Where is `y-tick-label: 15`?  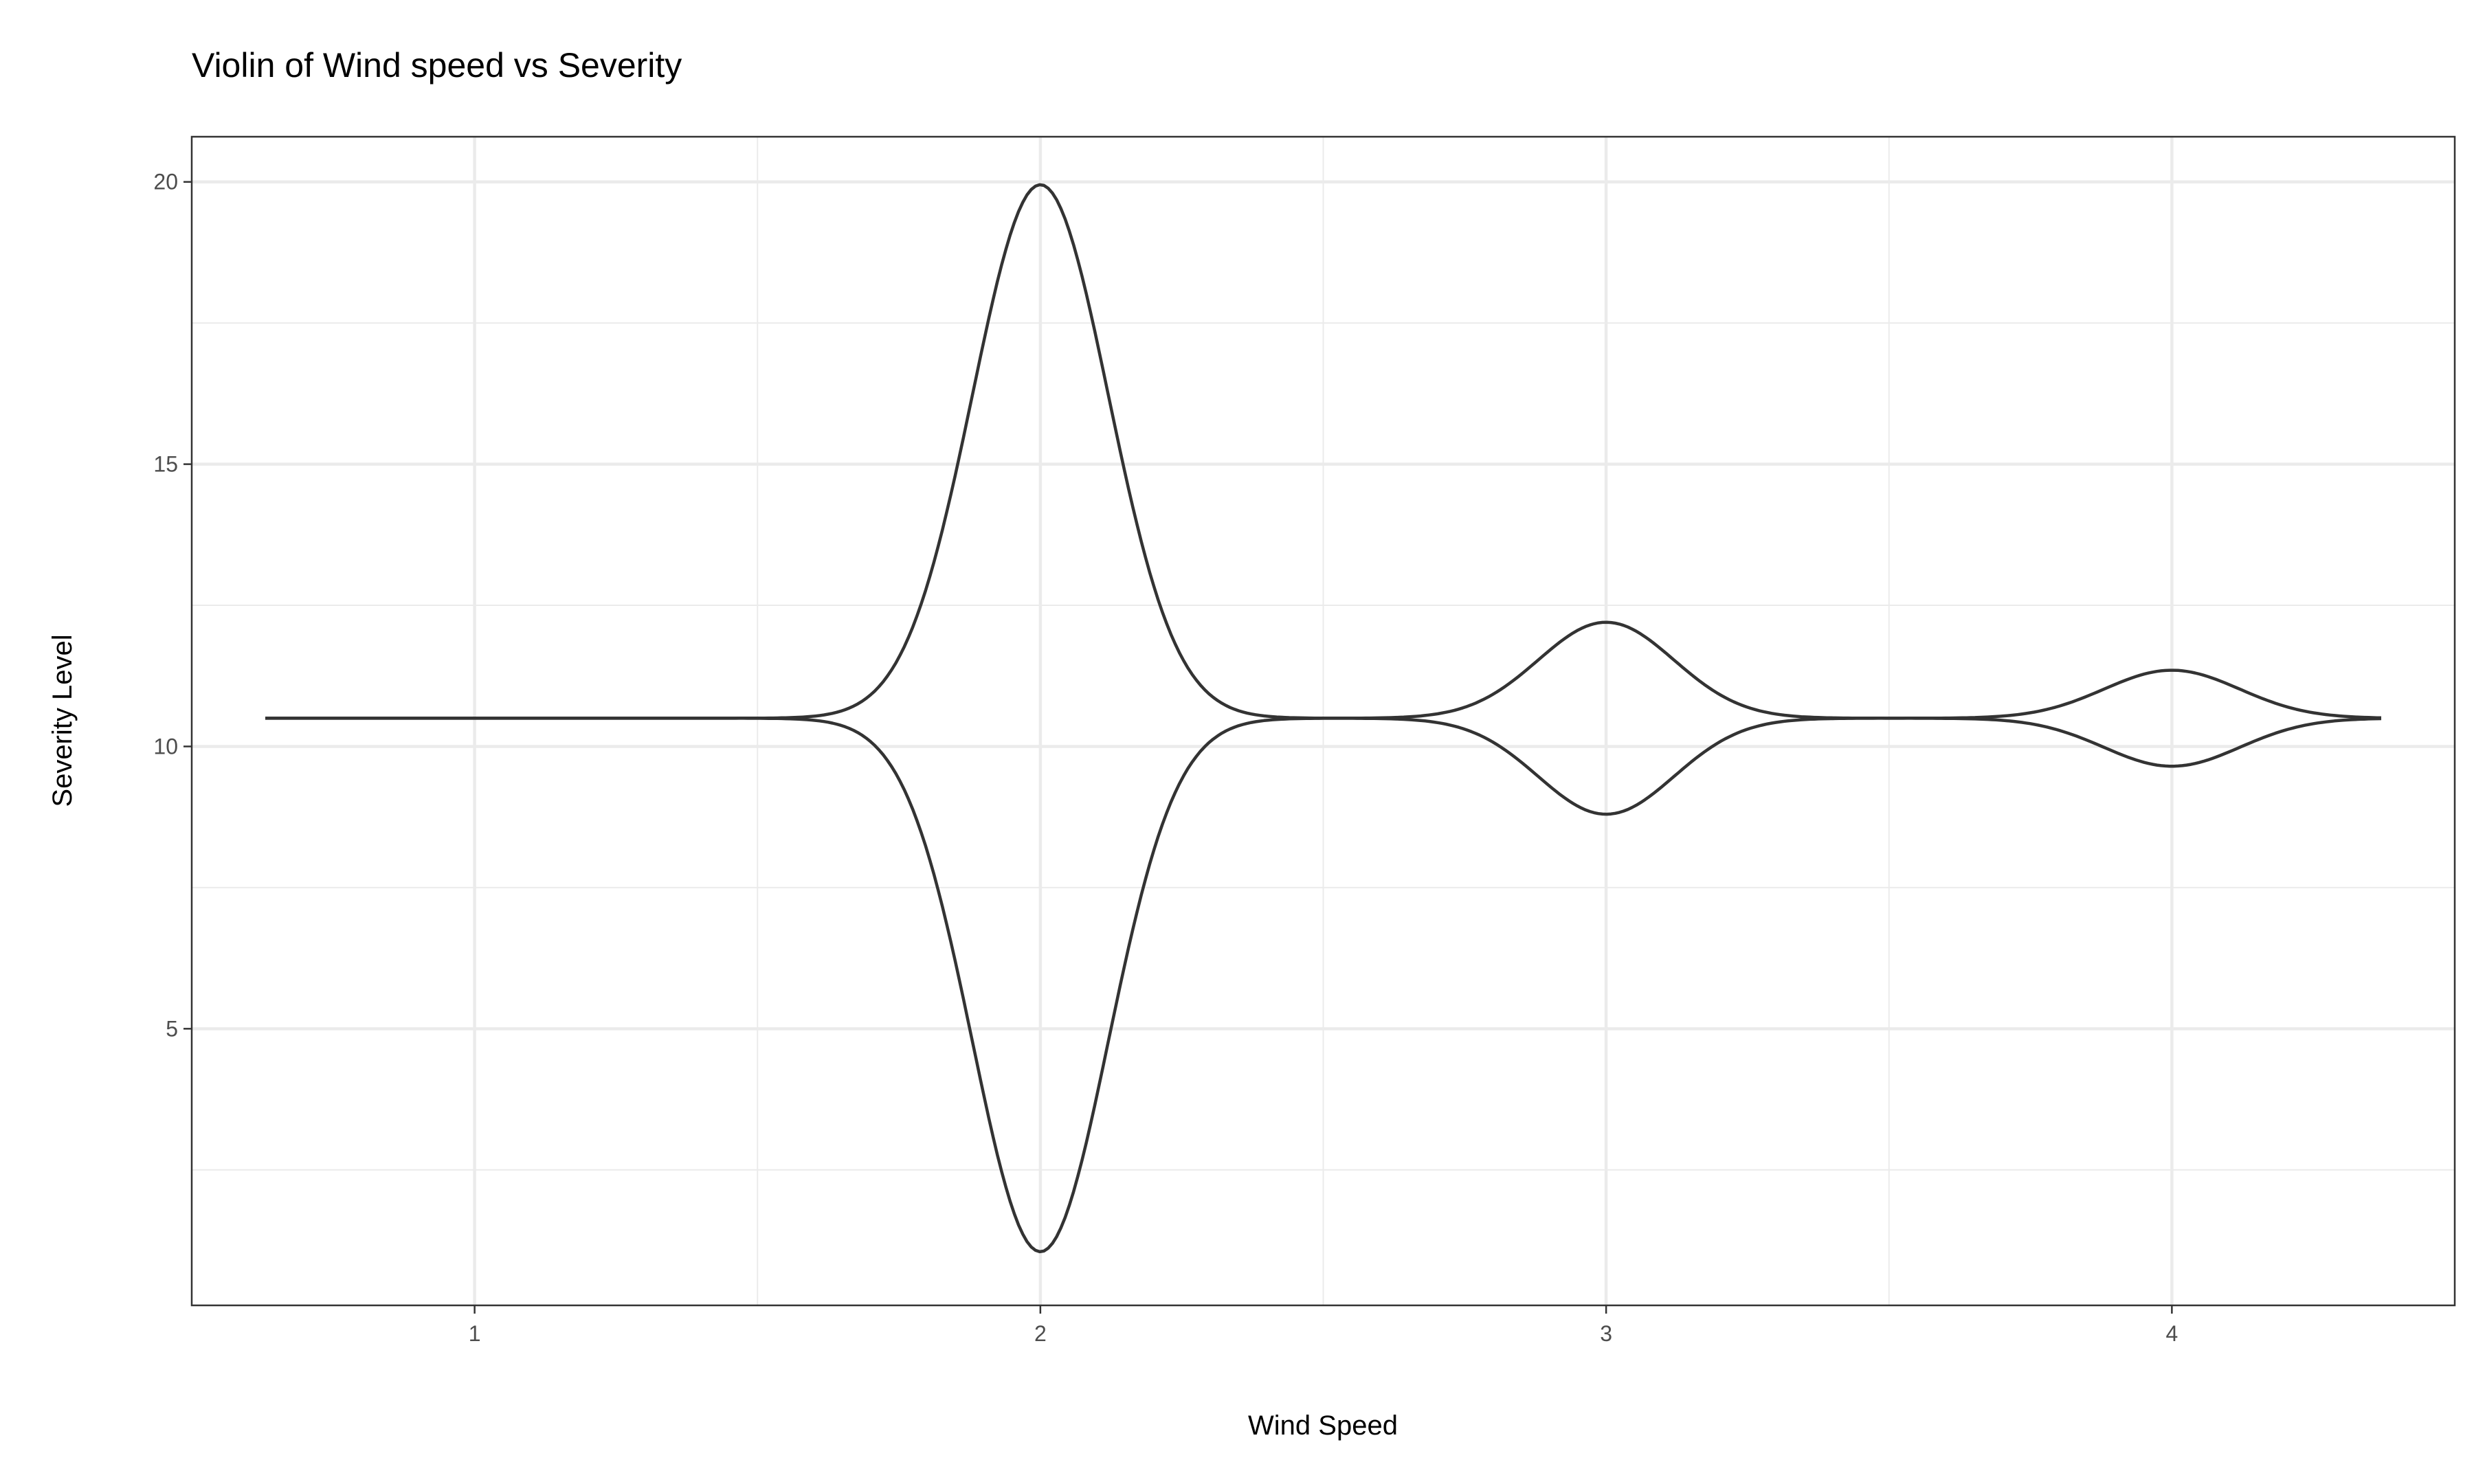
y-tick-label: 15 is located at coordinates (165, 465).